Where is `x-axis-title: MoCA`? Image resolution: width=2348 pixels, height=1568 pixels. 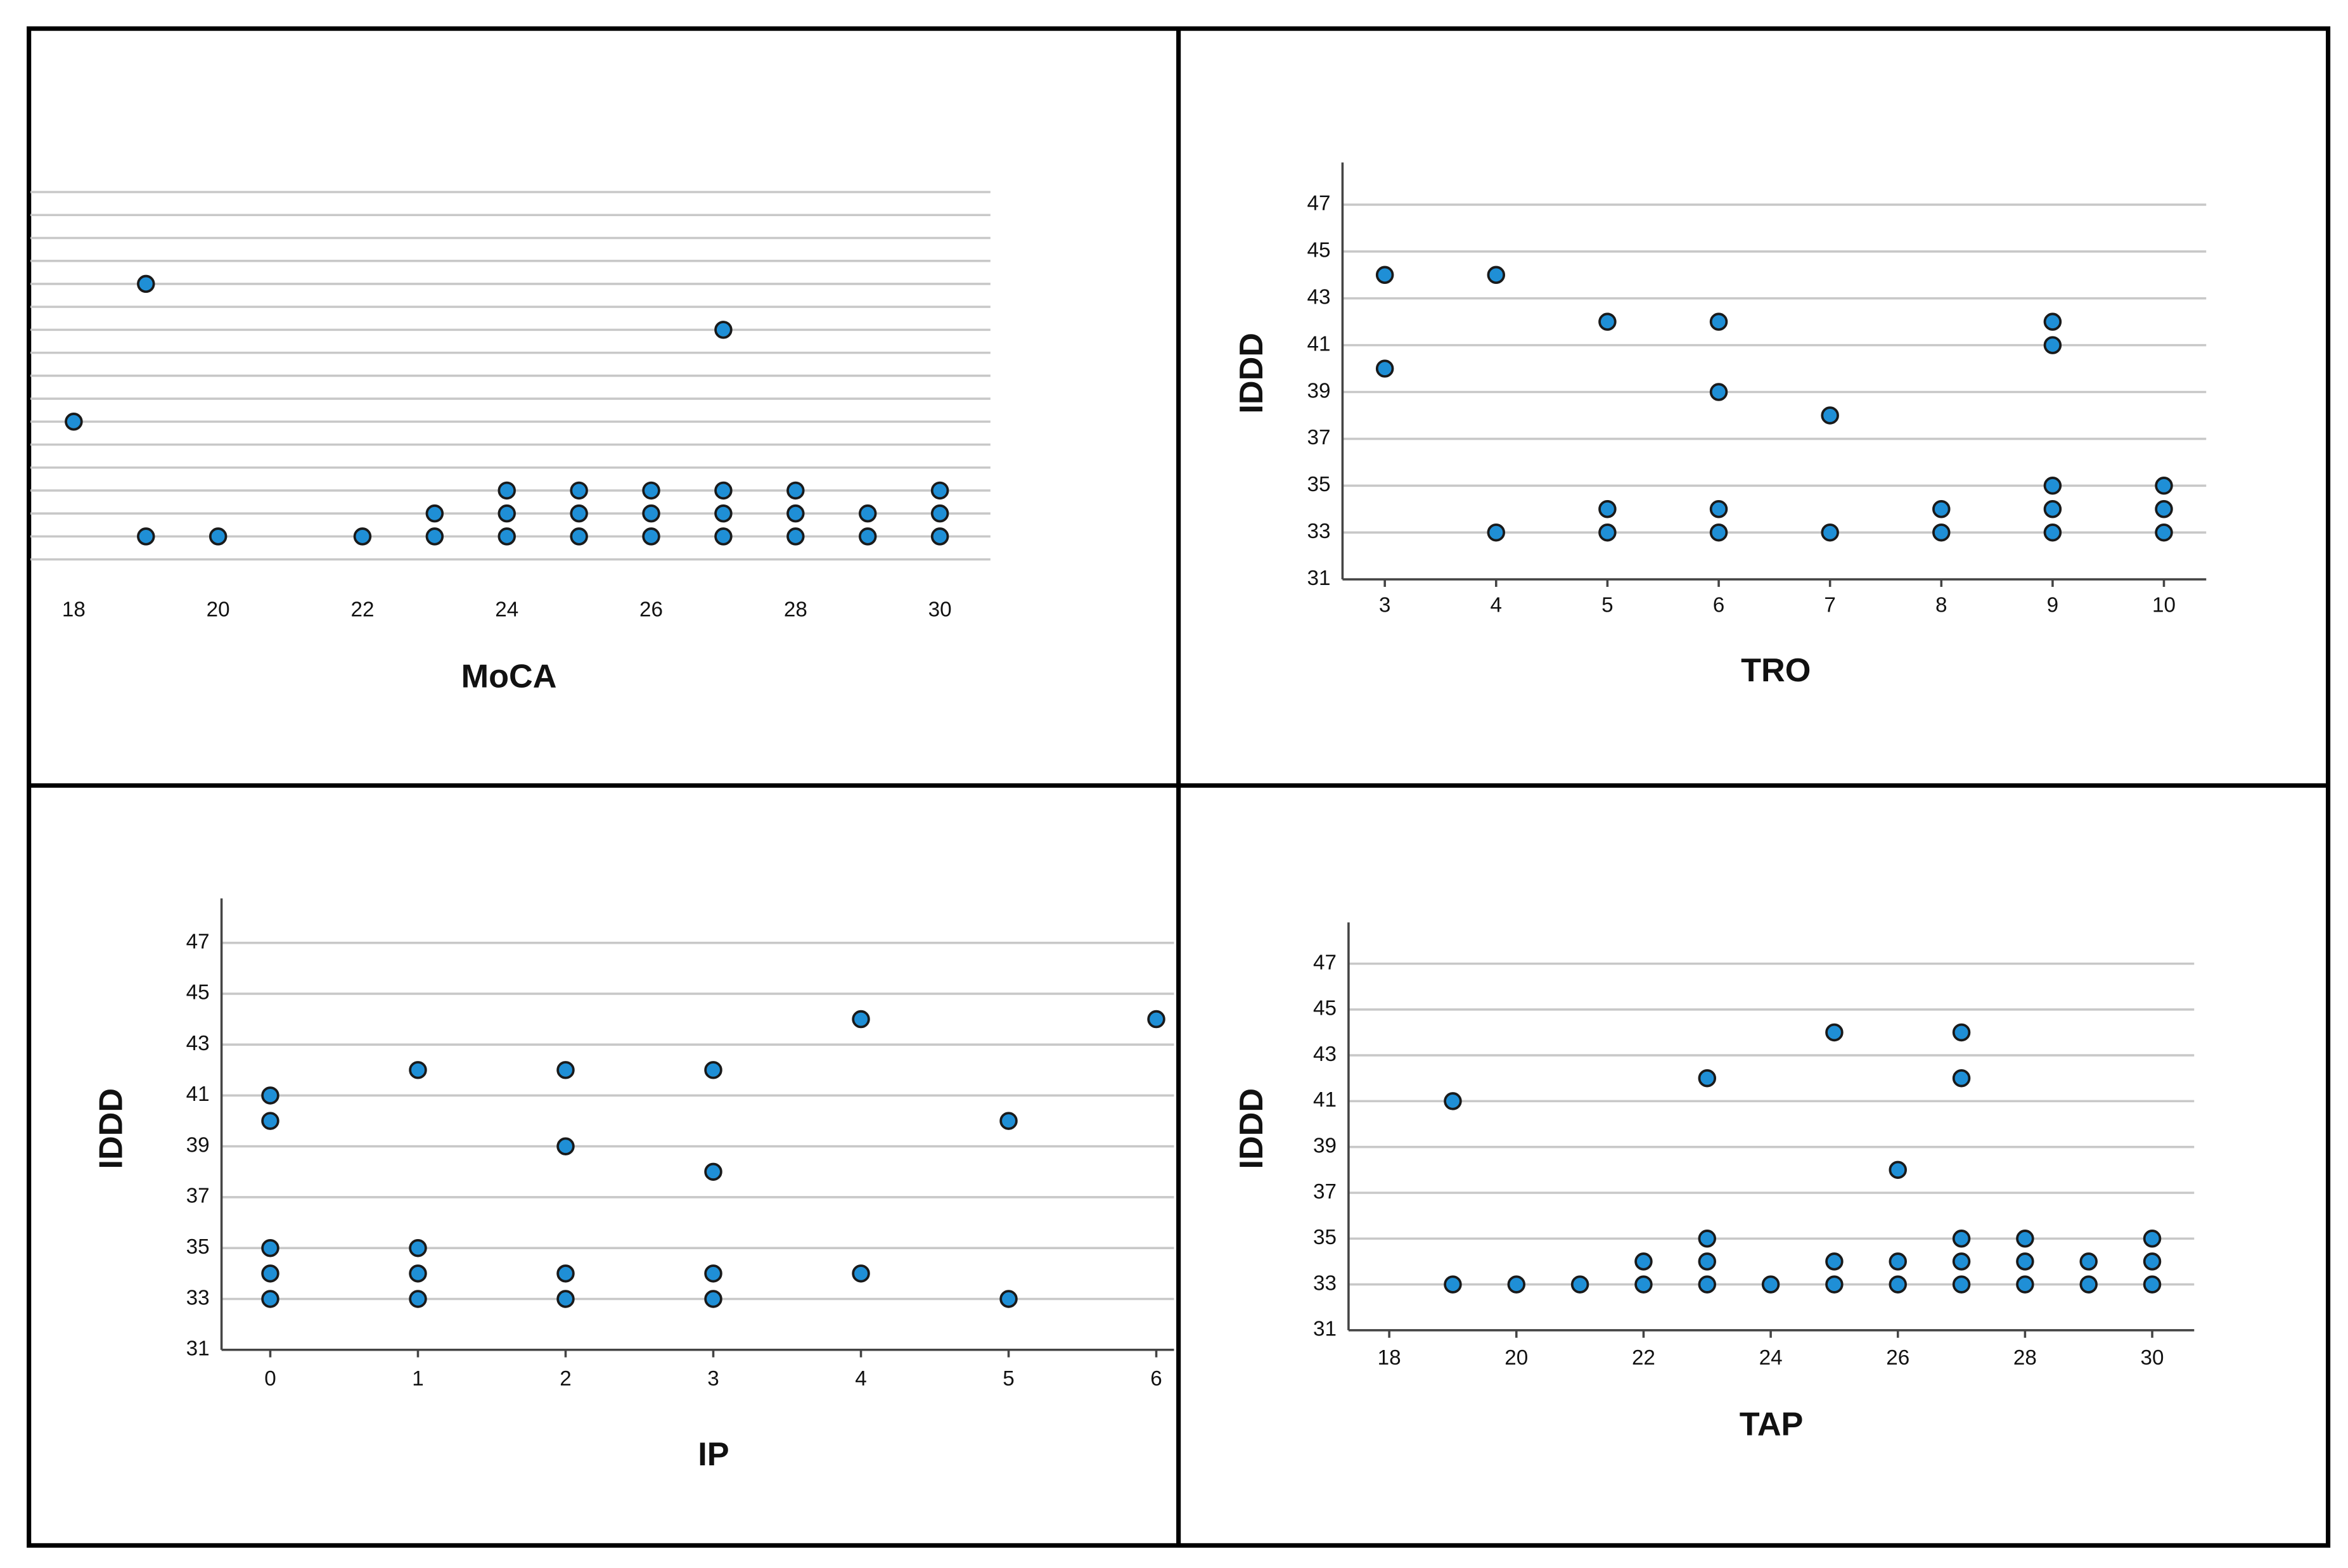 x-axis-title: MoCA is located at coordinates (509, 677).